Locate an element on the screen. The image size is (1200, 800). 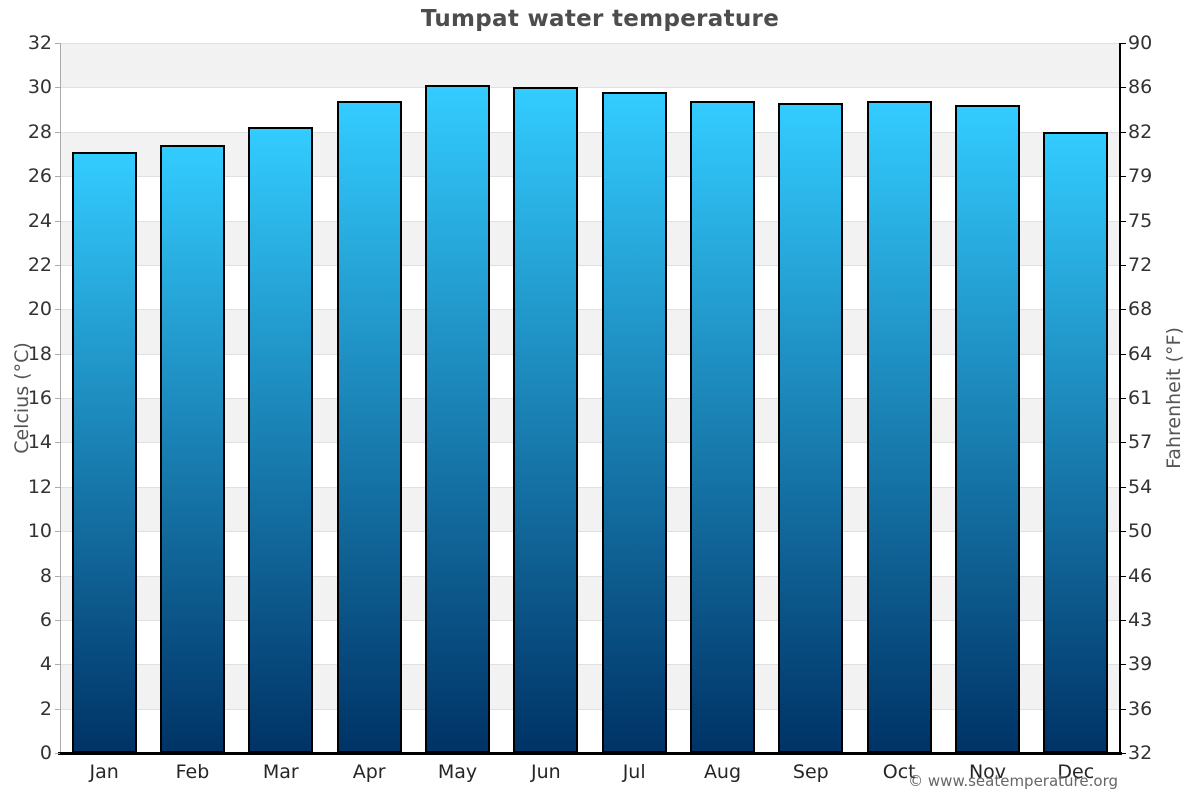
fahrenheit-tick-label: 86 is located at coordinates (1140, 87).